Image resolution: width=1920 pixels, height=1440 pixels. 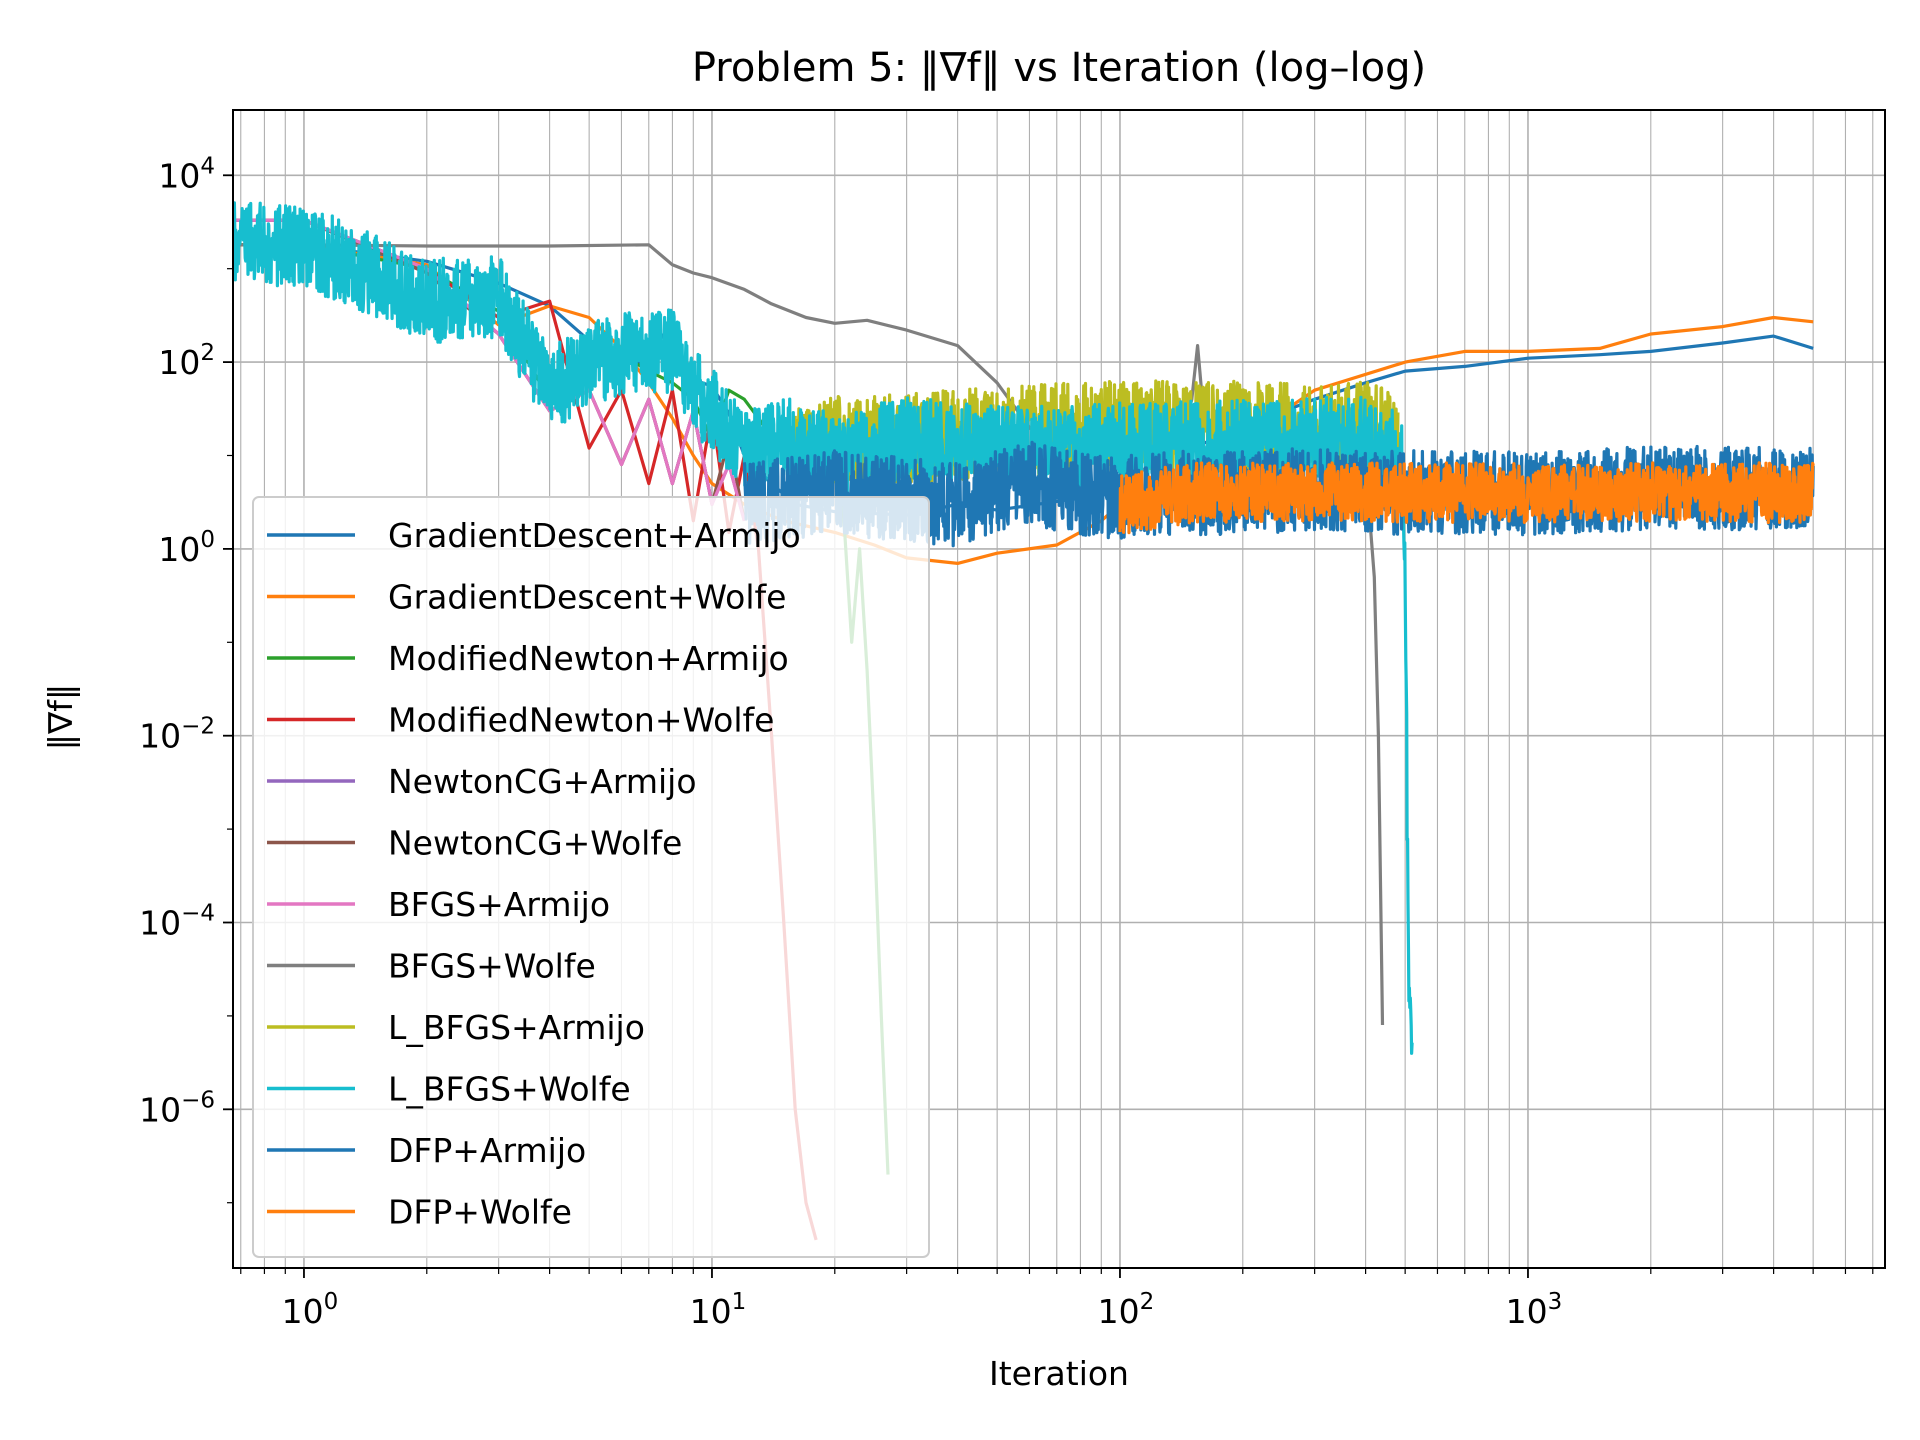 What do you see at coordinates (535, 843) in the screenshot?
I see `legend-label: NewtonCG+Wolfe` at bounding box center [535, 843].